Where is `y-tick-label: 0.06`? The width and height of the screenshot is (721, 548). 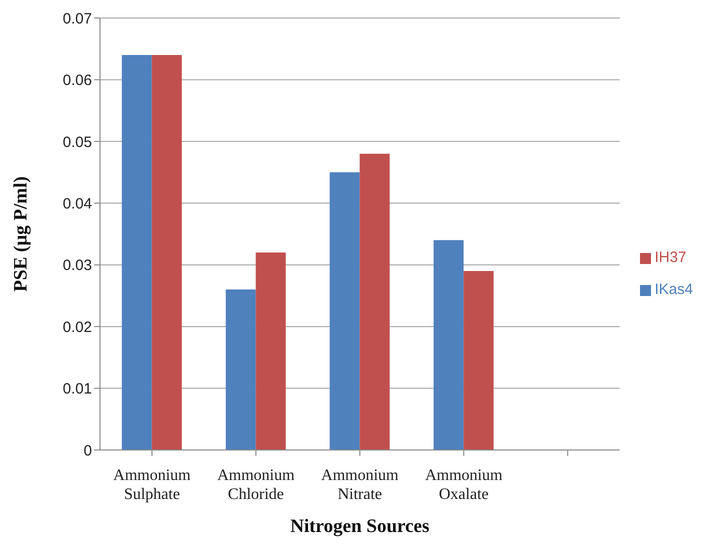
y-tick-label: 0.06 is located at coordinates (77, 81).